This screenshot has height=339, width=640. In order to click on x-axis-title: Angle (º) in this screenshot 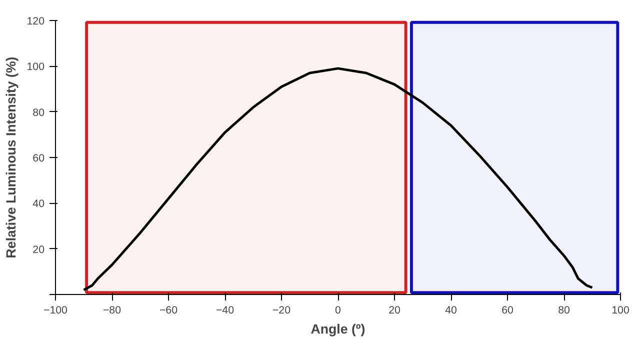, I will do `click(338, 329)`.